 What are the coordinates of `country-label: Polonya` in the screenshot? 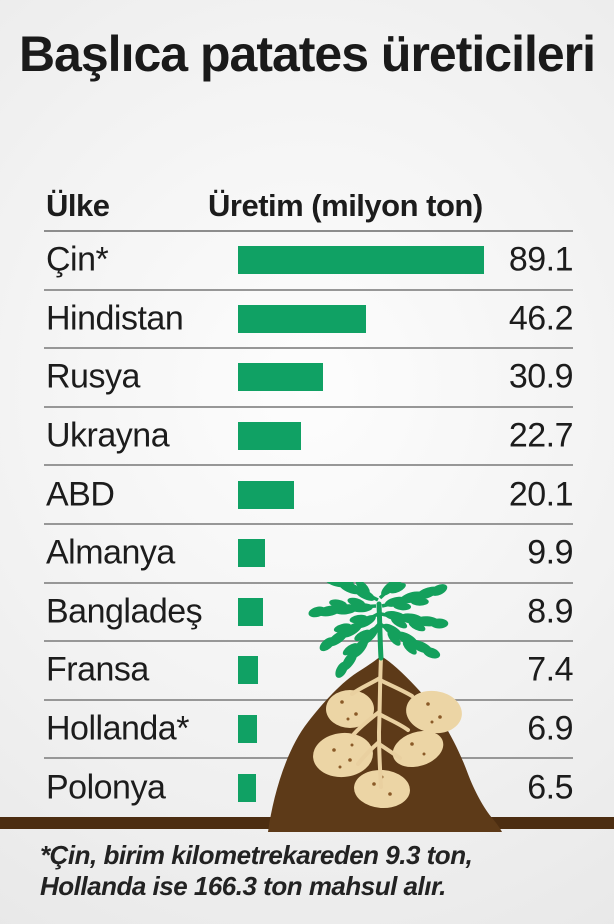 It's located at (106, 787).